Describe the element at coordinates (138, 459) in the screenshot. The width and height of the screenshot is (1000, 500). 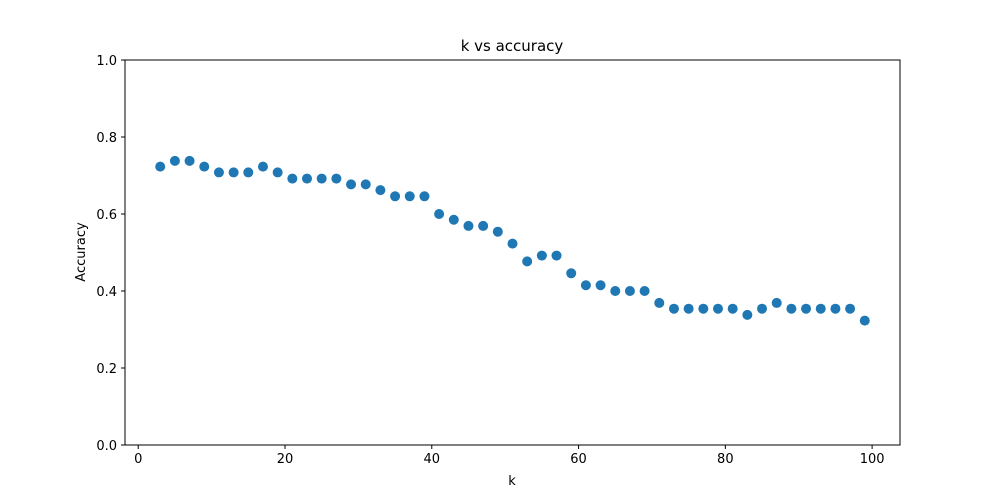
I see `x-tick-label: 0` at that location.